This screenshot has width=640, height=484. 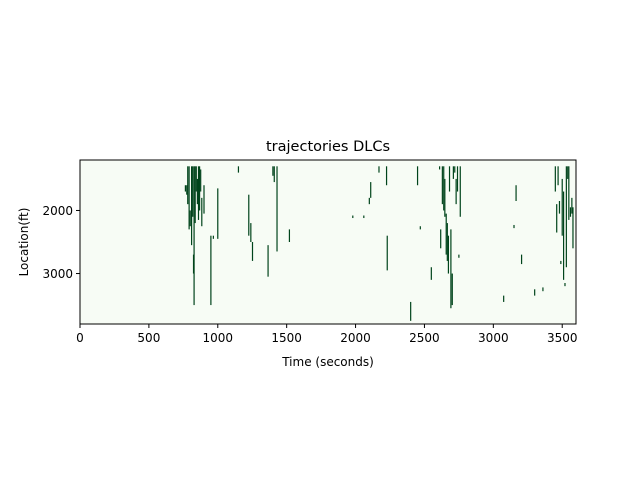 What do you see at coordinates (57, 211) in the screenshot?
I see `y-tick-label: 2000` at bounding box center [57, 211].